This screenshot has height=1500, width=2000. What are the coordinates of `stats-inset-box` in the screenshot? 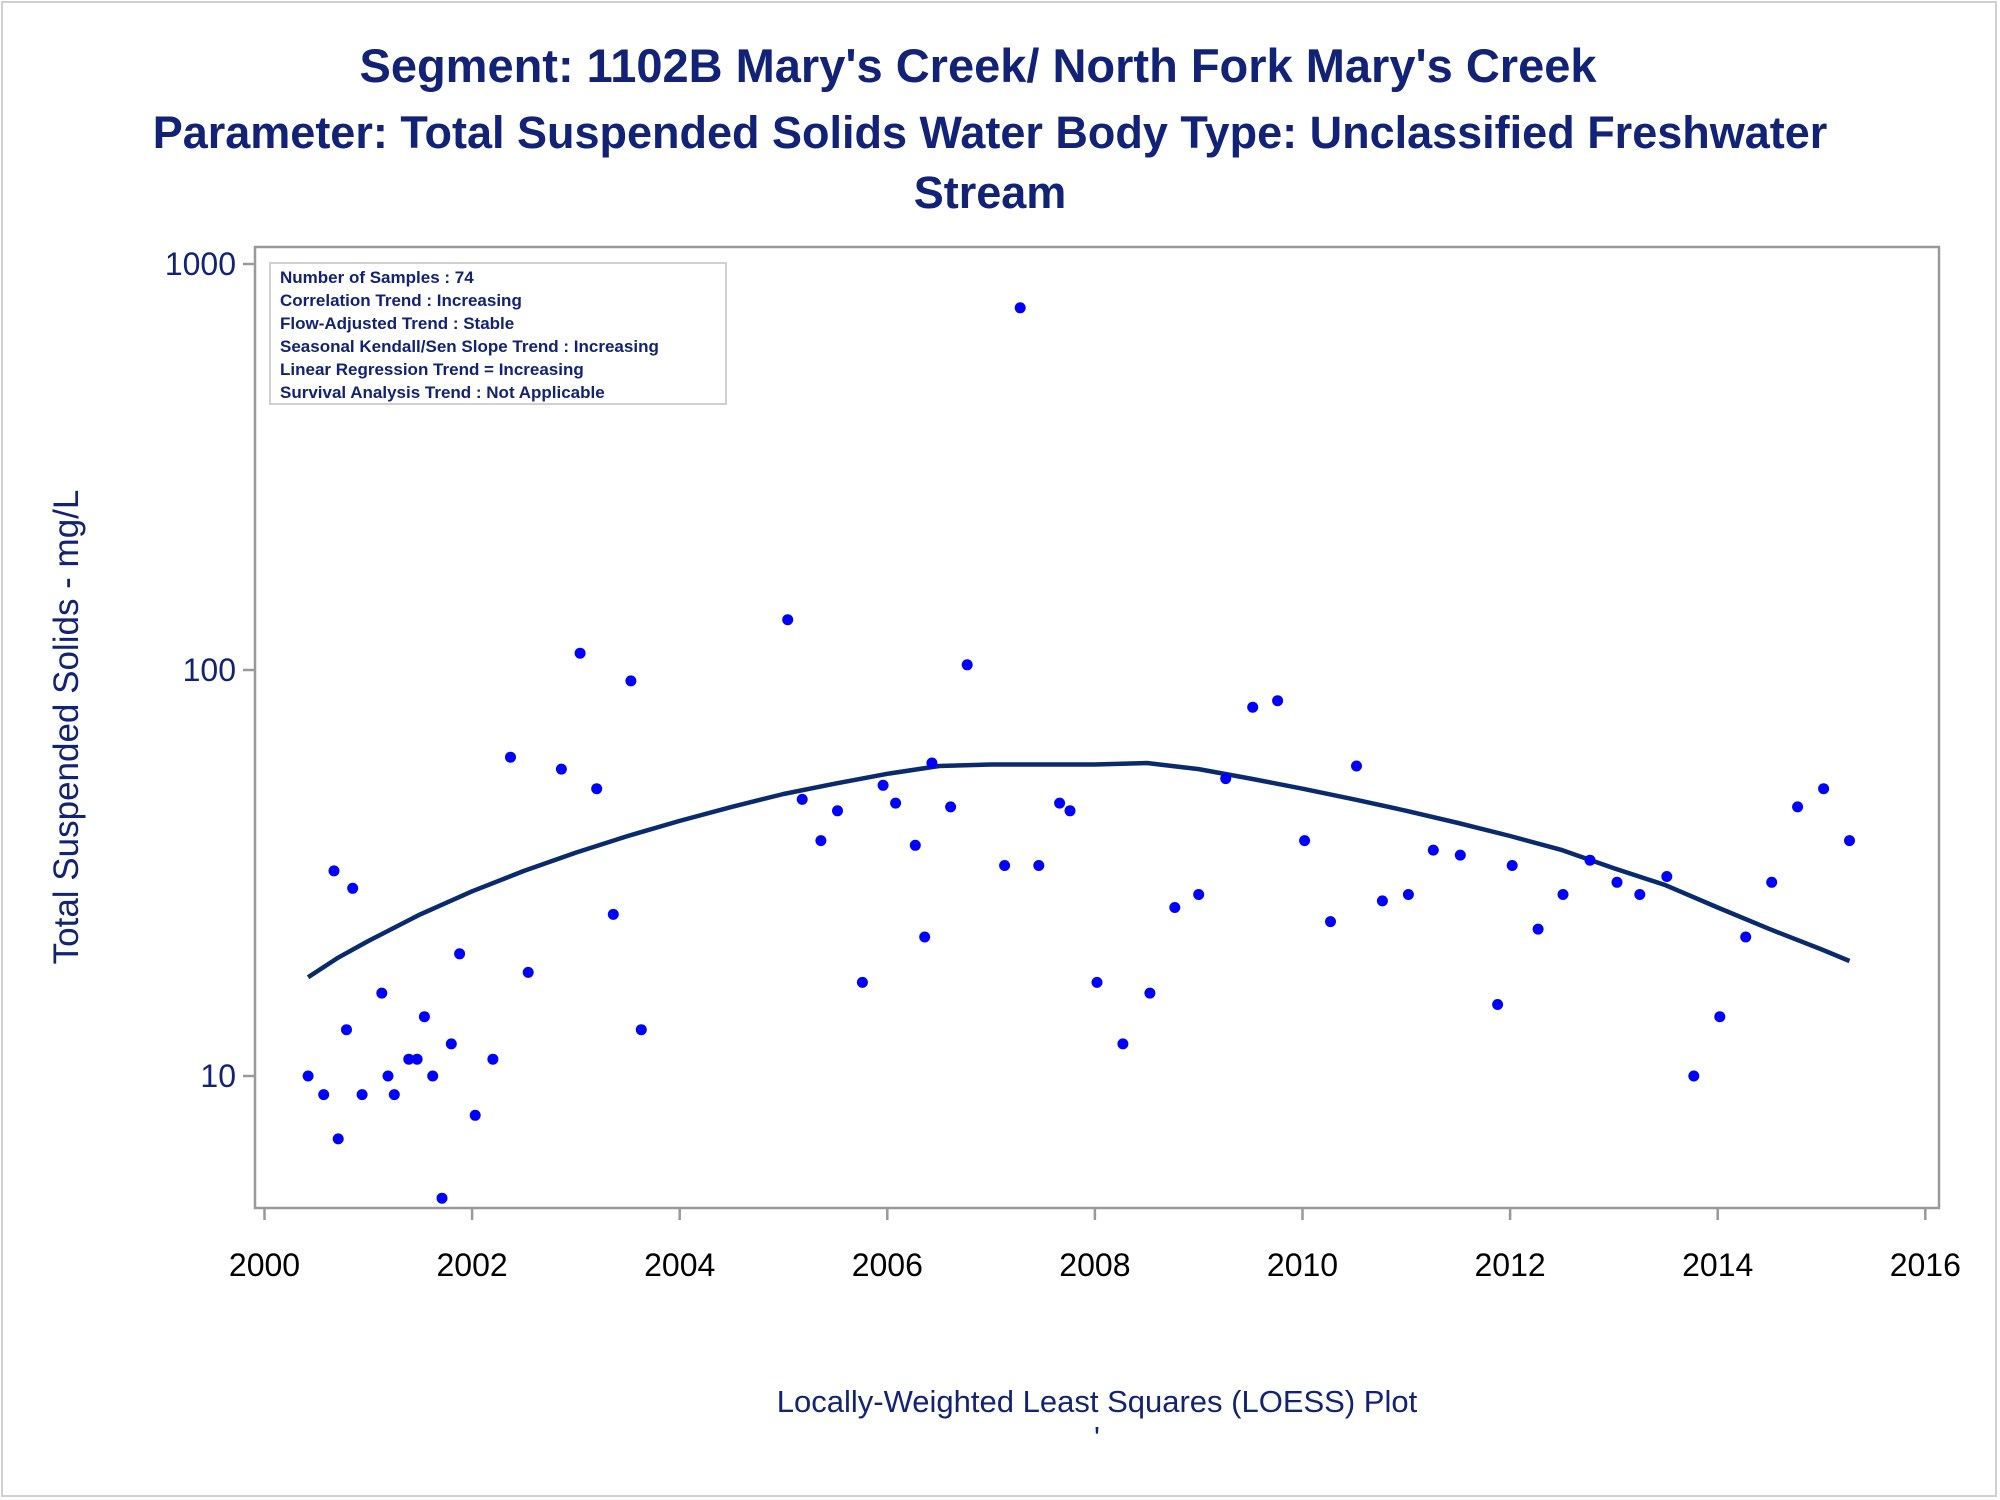 It's located at (498, 333).